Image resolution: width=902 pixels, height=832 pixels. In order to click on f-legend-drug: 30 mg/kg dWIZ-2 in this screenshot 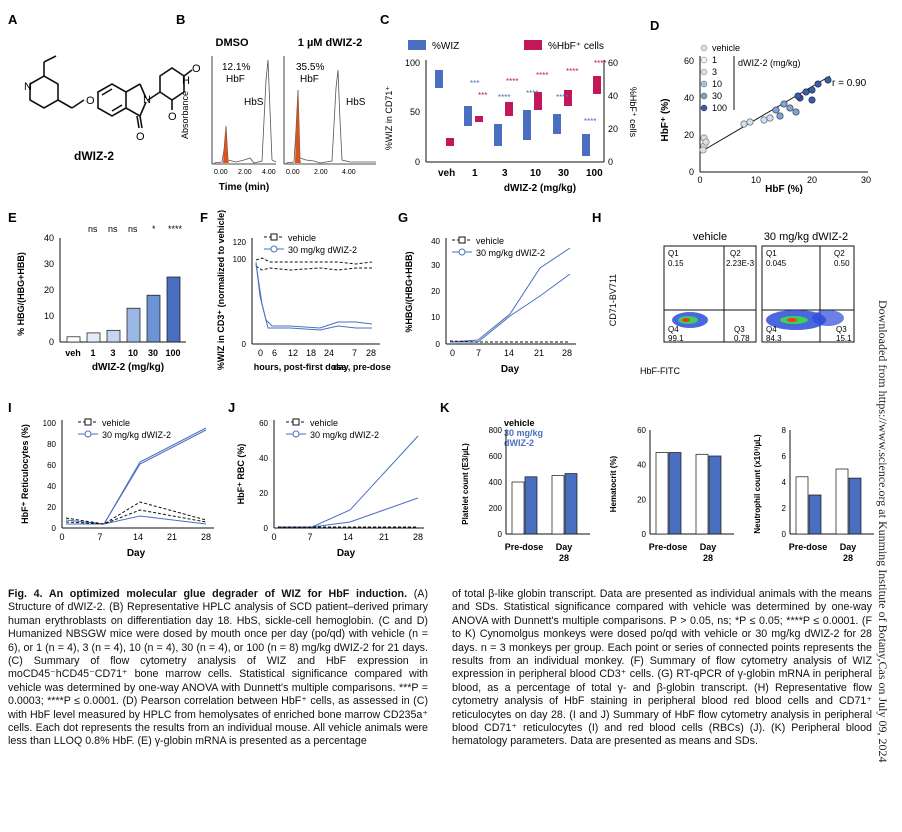, I will do `click(322, 250)`.